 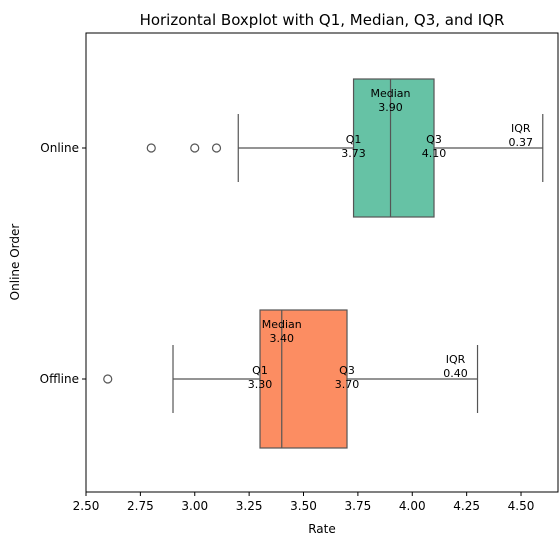 I want to click on y-axis-label: Online Order, so click(x=15, y=262).